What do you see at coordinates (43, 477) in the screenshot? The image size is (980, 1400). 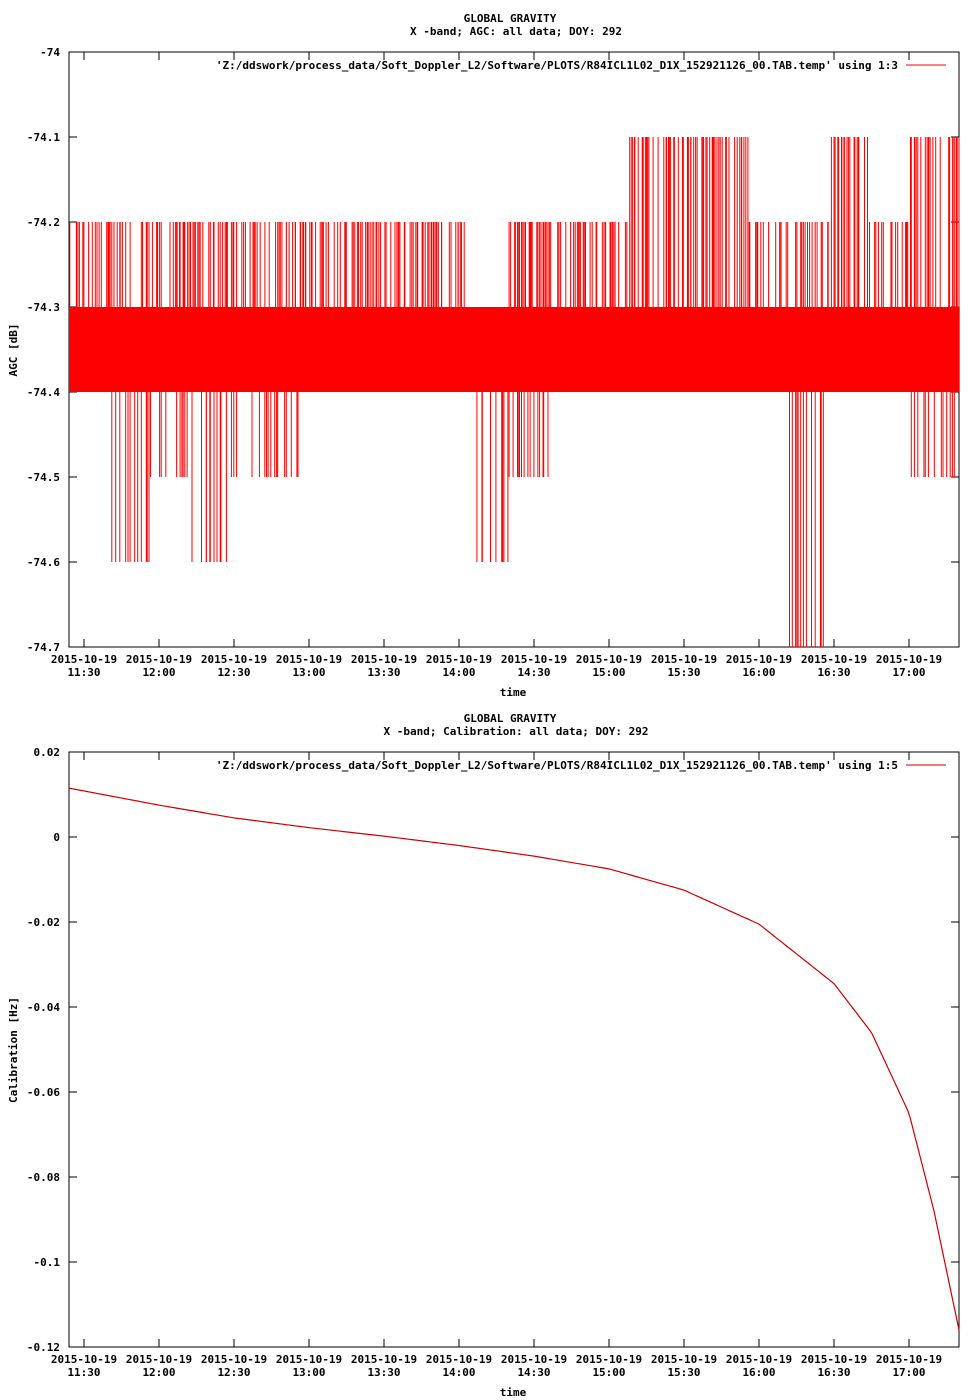 I see `y-tick-label: -74.5` at bounding box center [43, 477].